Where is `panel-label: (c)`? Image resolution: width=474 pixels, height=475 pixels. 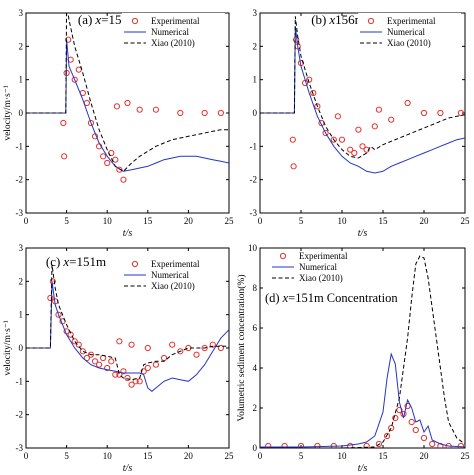 panel-label: (c) is located at coordinates (53, 261).